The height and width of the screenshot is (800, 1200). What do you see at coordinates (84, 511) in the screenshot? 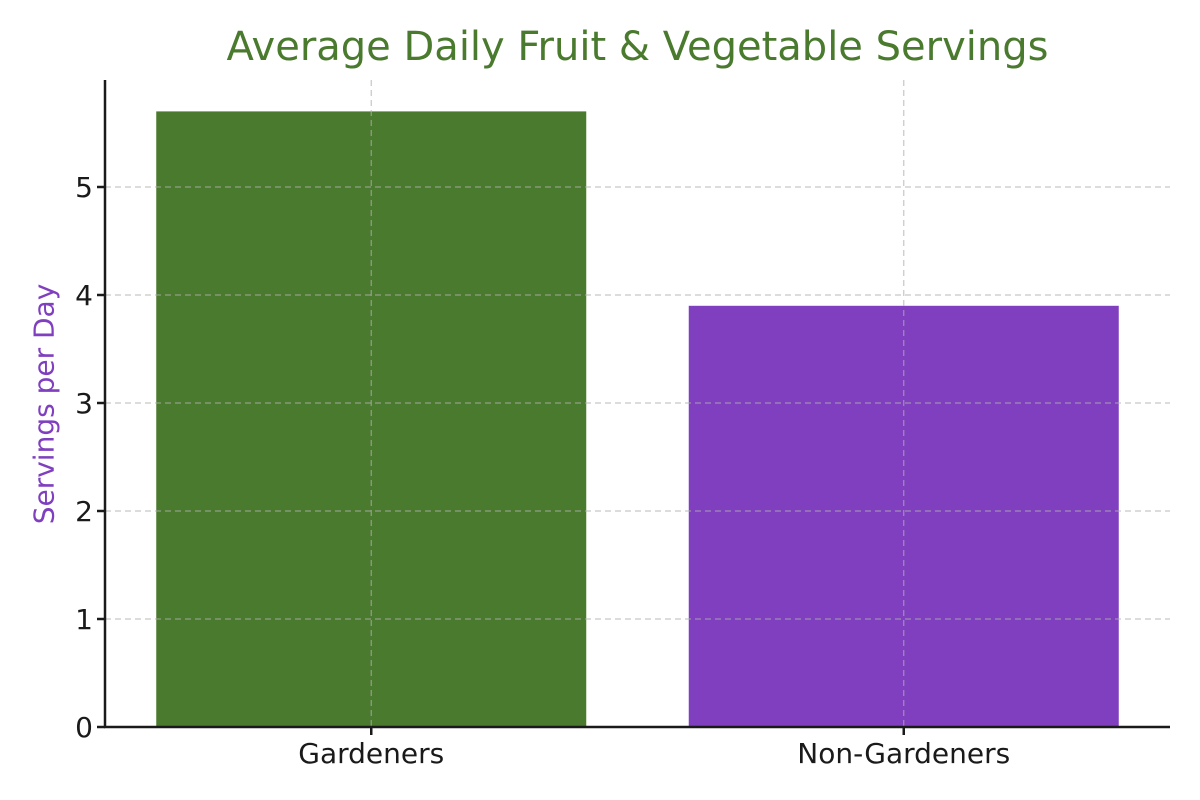
I see `y-tick-label: 2` at bounding box center [84, 511].